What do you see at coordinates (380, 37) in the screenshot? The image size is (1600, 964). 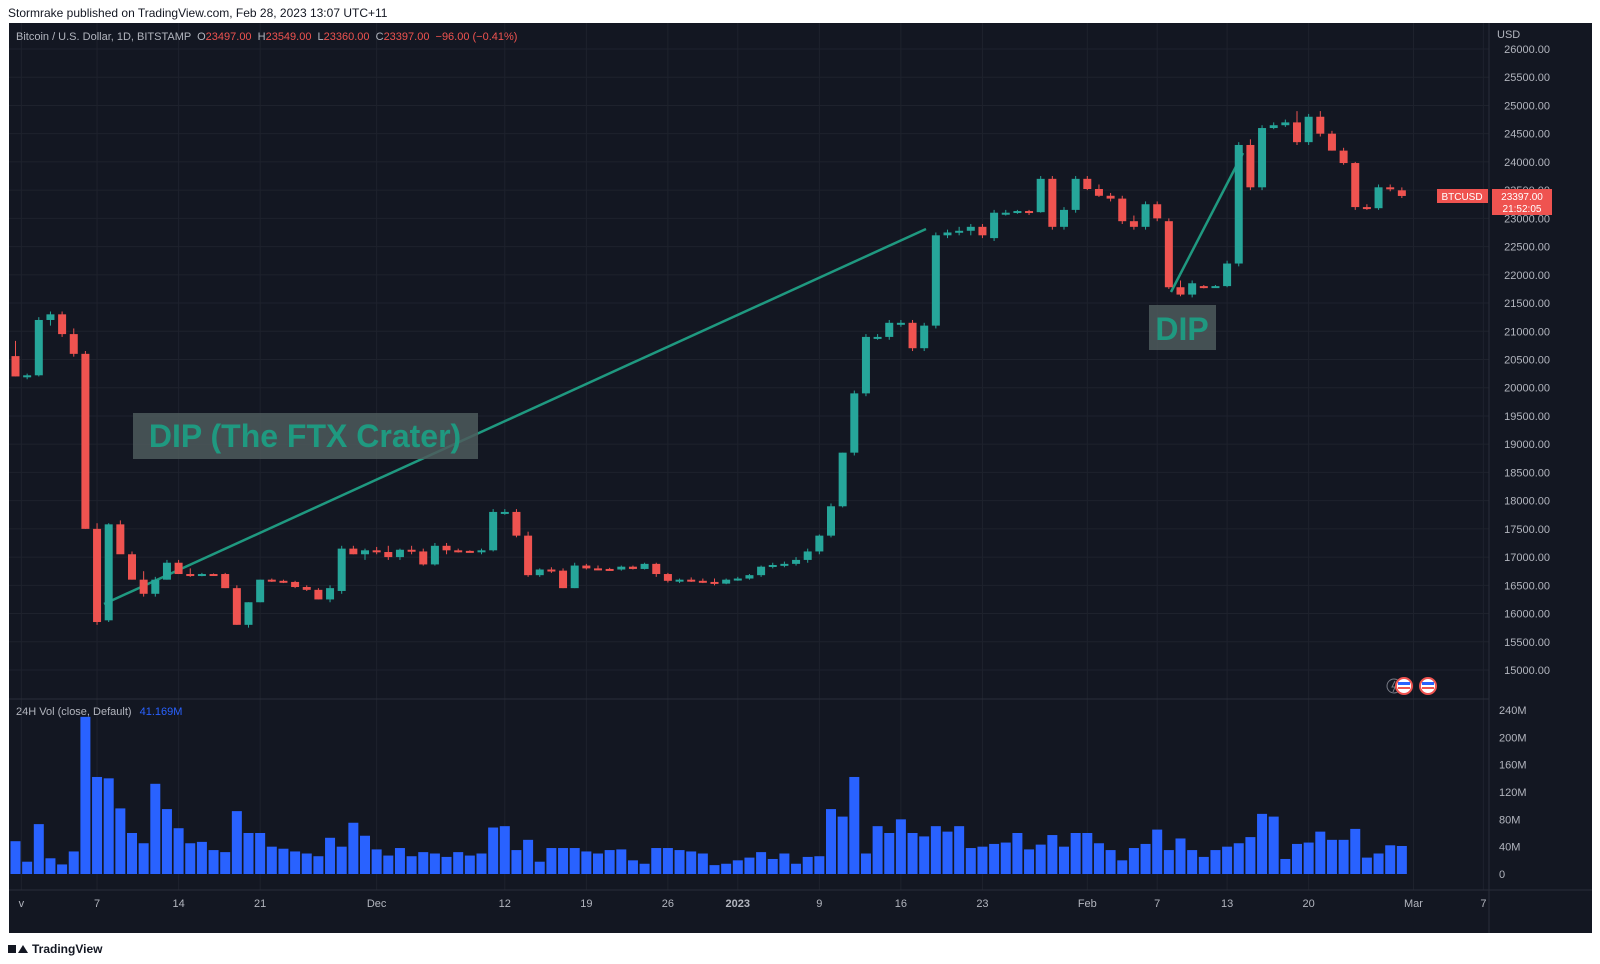 I see `legend-c-label: C` at bounding box center [380, 37].